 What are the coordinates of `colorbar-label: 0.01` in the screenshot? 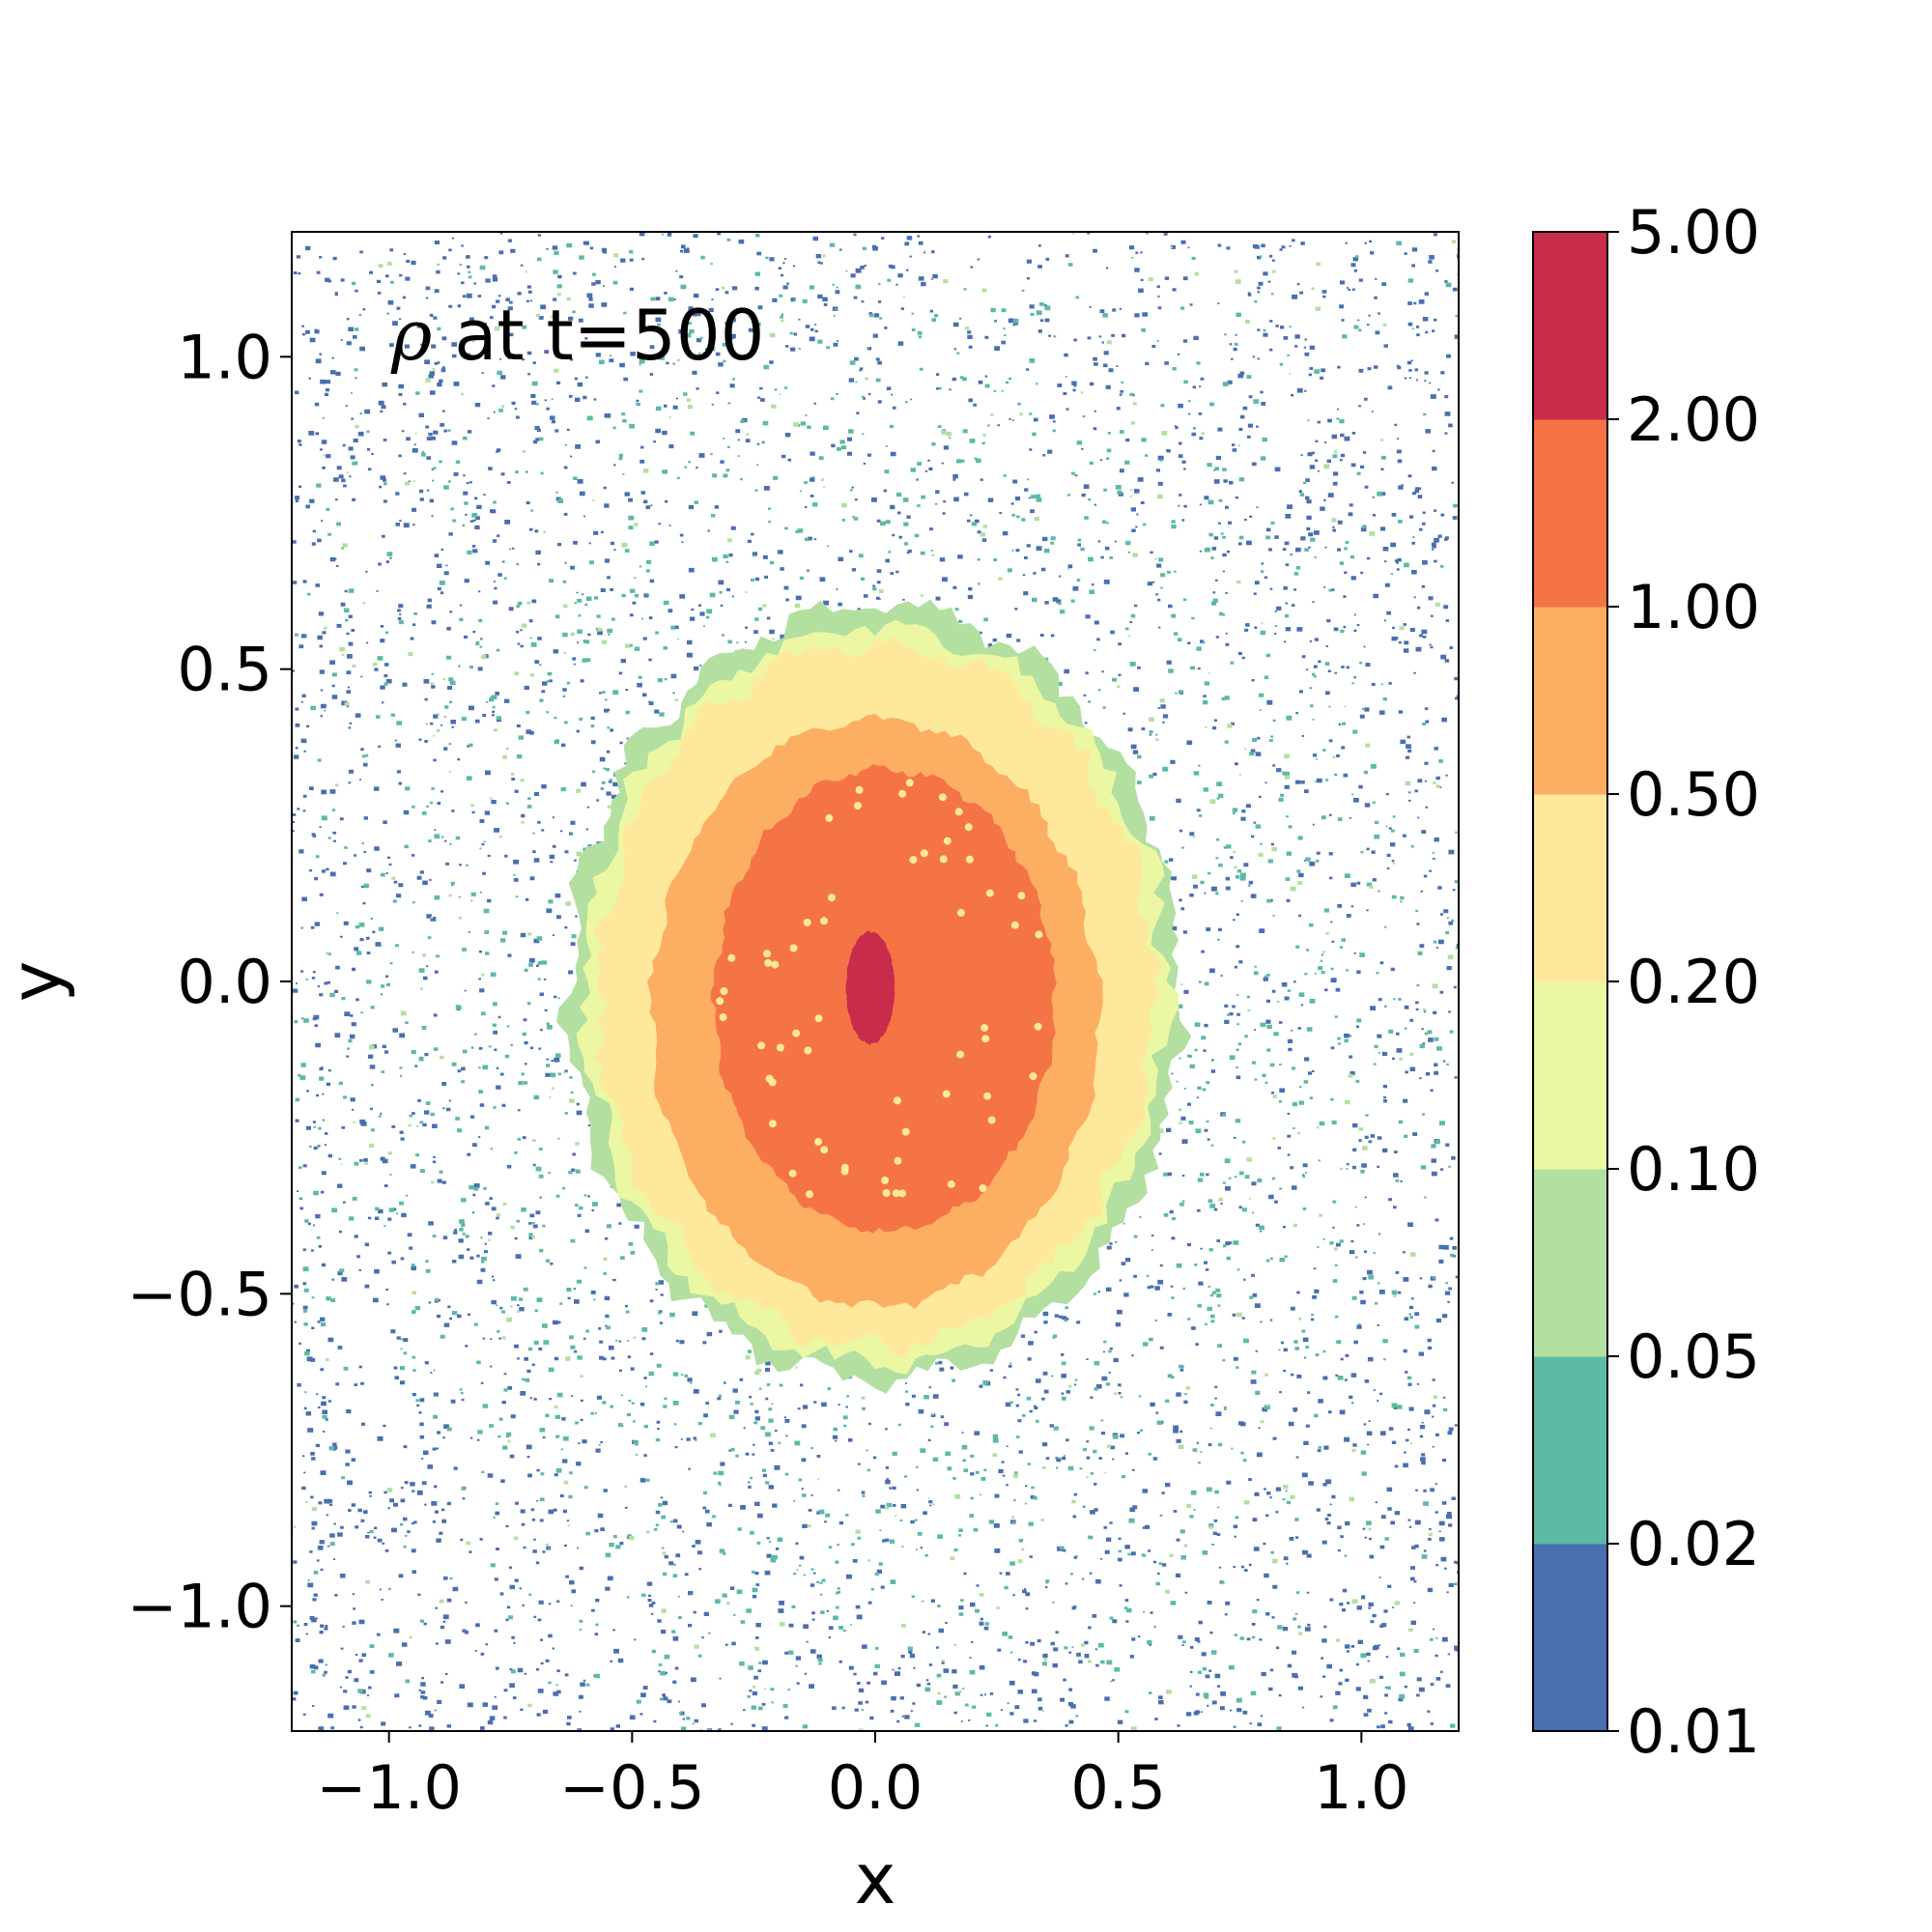 It's located at (1693, 1731).